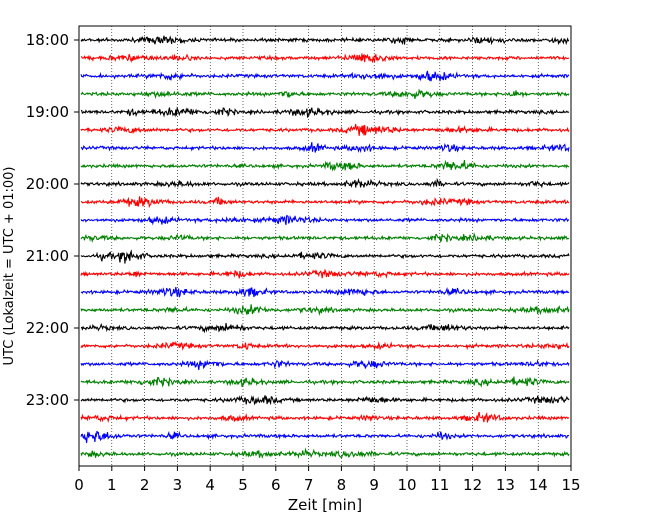 Image resolution: width=650 pixels, height=520 pixels. I want to click on x-tick-label: 3, so click(178, 485).